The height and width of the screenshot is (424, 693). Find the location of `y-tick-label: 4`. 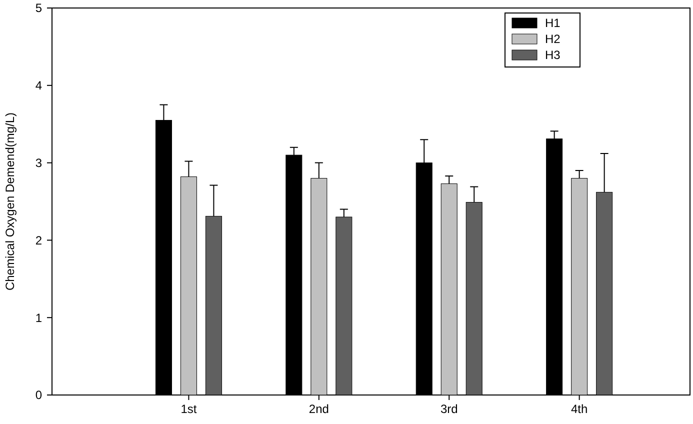

y-tick-label: 4 is located at coordinates (38, 85).